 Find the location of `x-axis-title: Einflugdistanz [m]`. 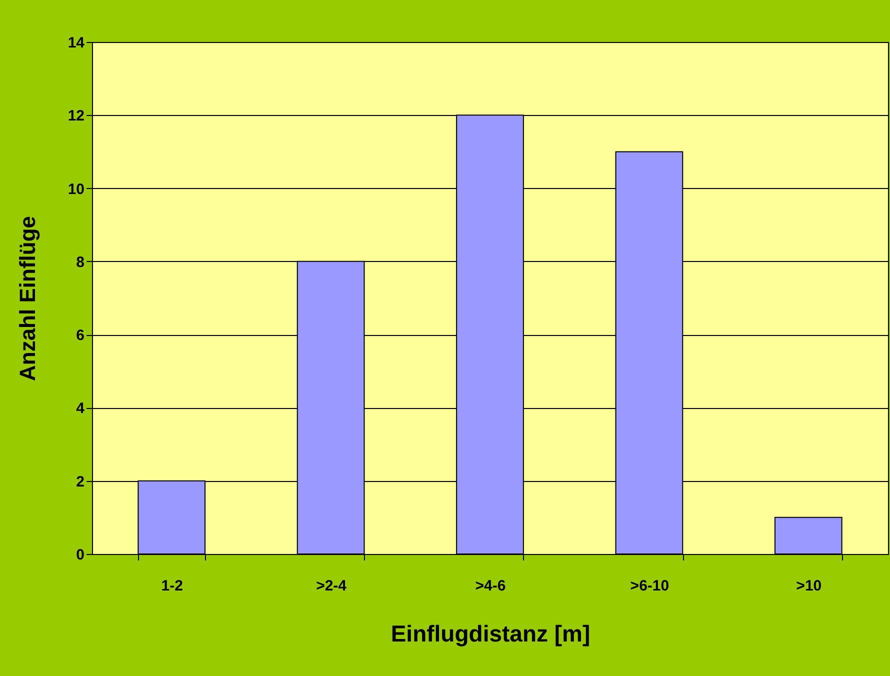

x-axis-title: Einflugdistanz [m] is located at coordinates (490, 633).